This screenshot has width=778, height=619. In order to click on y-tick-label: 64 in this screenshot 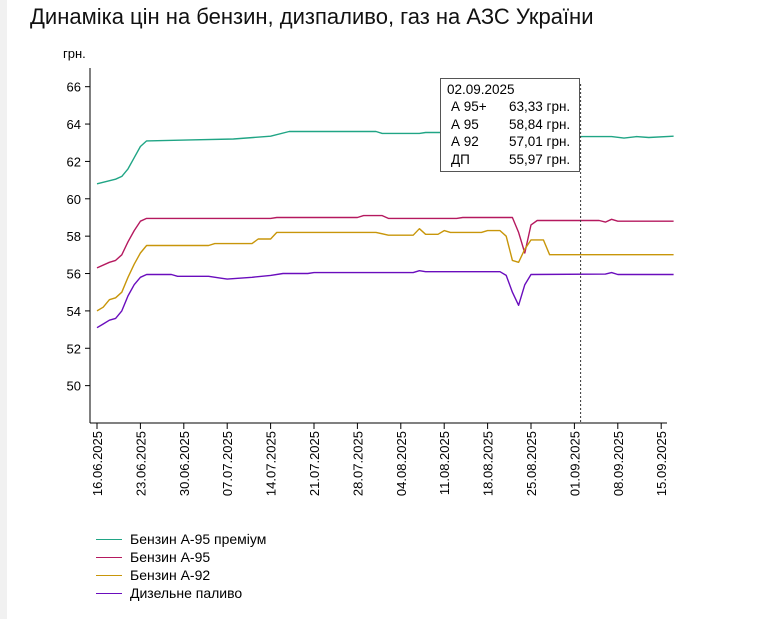, I will do `click(74, 124)`.